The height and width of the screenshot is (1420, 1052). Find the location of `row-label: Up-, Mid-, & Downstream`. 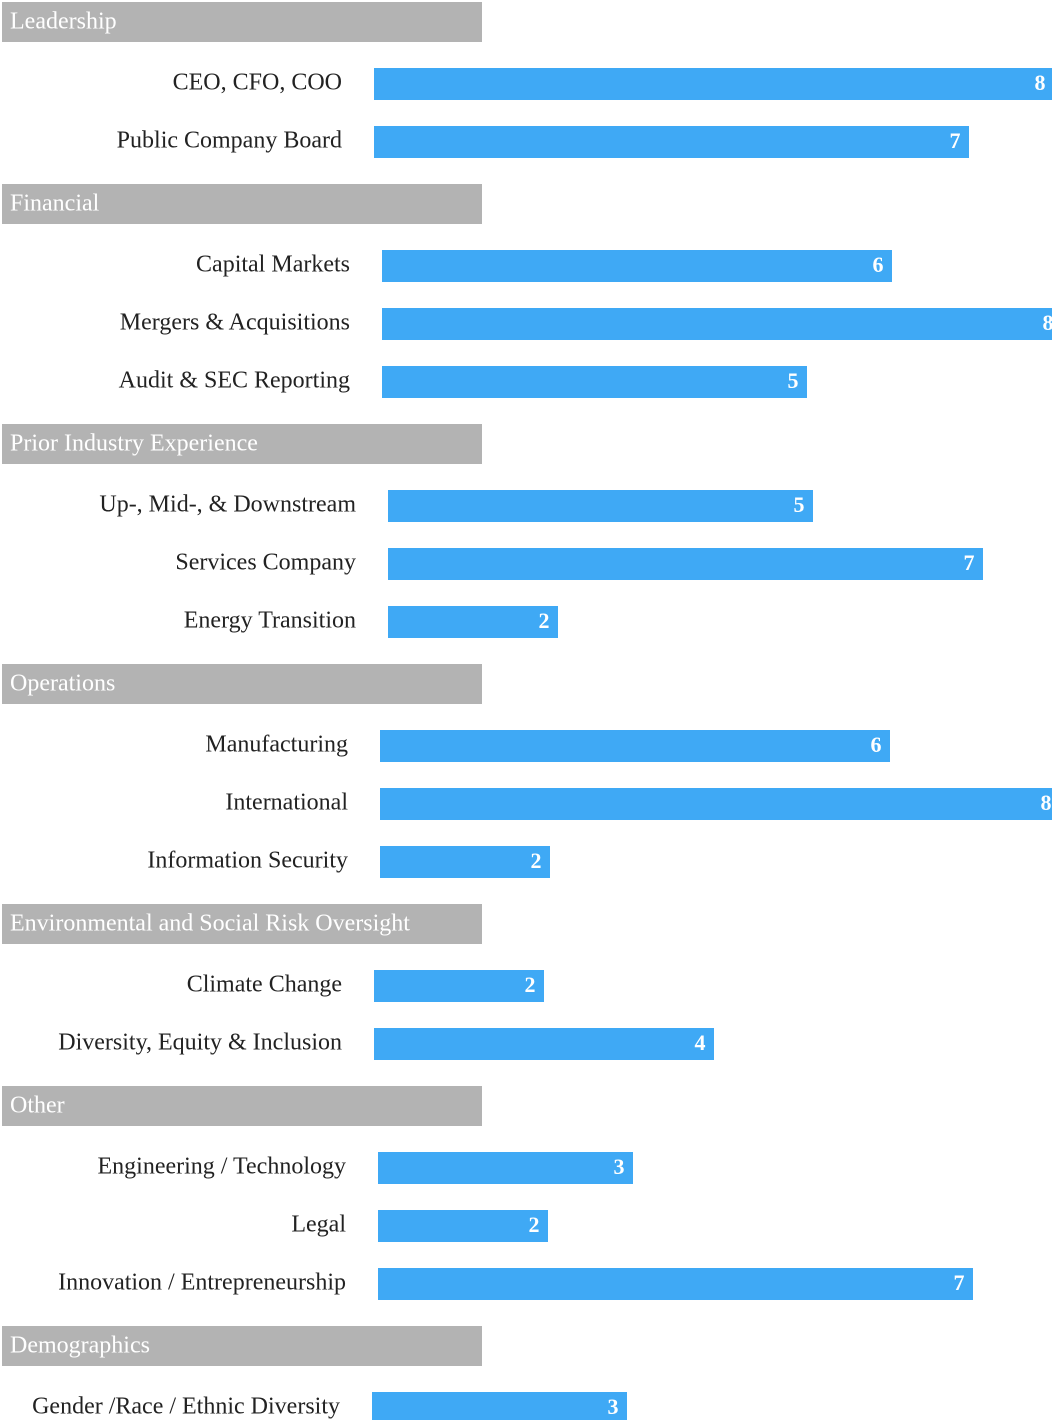

row-label: Up-, Mid-, & Downstream is located at coordinates (227, 505).